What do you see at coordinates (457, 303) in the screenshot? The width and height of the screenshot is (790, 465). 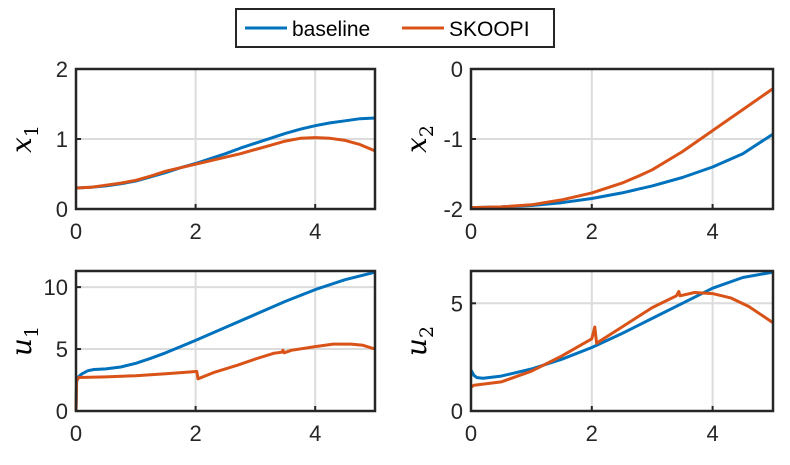 I see `y-tick-label-u2: 5` at bounding box center [457, 303].